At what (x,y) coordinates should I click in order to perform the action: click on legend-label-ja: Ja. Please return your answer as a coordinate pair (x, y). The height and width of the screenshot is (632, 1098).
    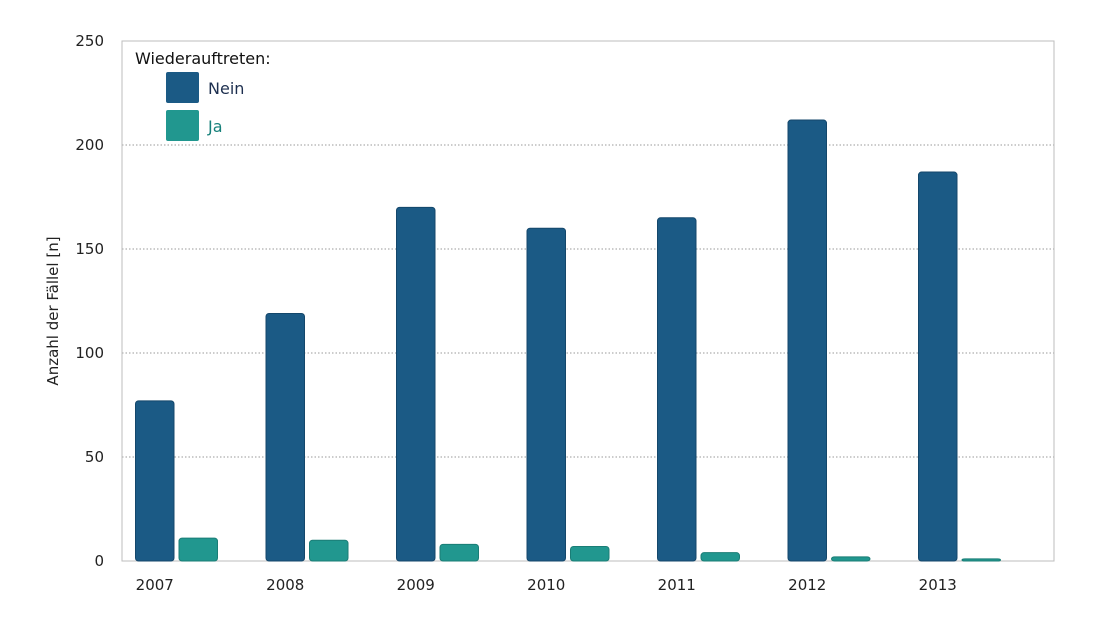
    Looking at the image, I should click on (215, 126).